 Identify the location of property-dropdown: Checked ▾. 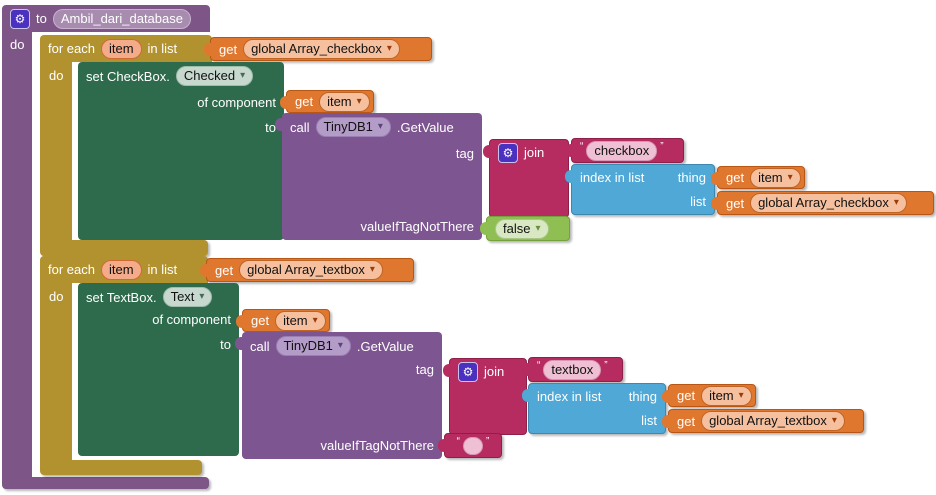
(214, 76).